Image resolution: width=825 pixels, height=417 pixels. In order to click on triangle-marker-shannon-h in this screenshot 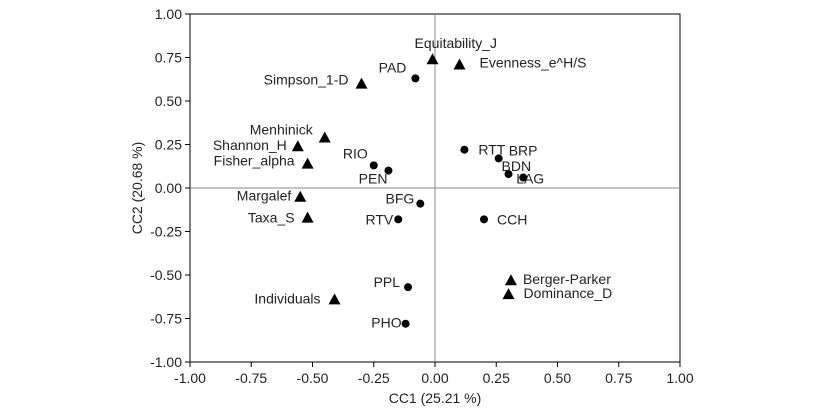, I will do `click(297, 146)`.